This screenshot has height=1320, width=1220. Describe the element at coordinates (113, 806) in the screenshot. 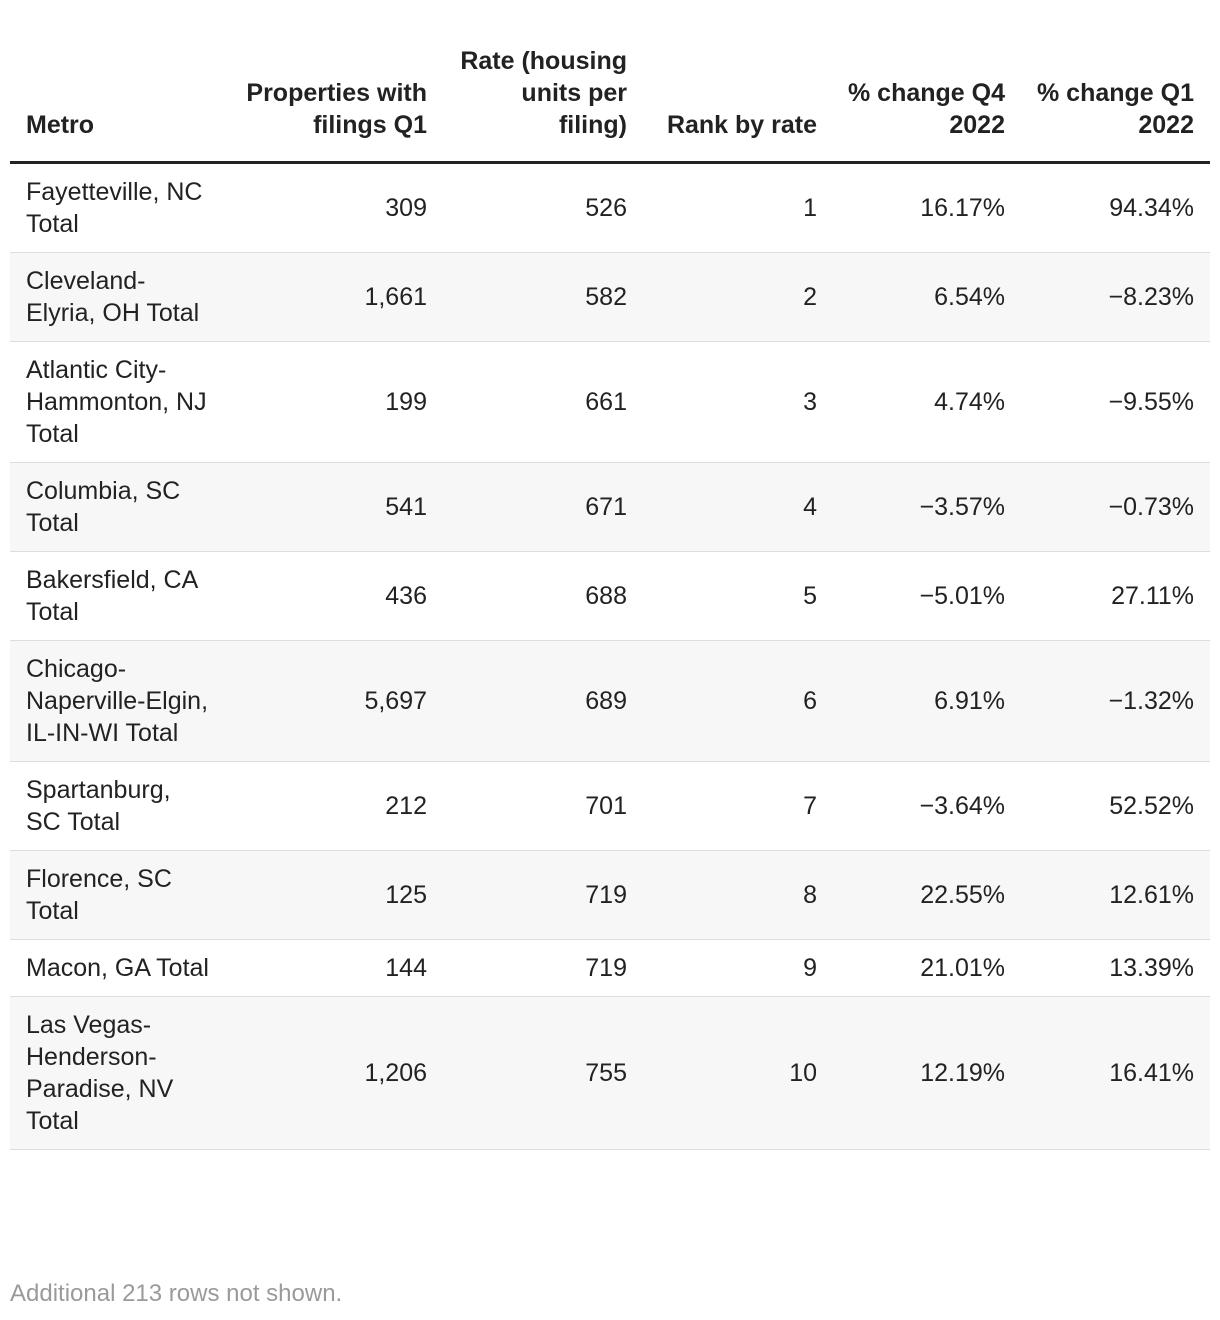

I see `metro-cell: Spartanburg, SC Total` at that location.